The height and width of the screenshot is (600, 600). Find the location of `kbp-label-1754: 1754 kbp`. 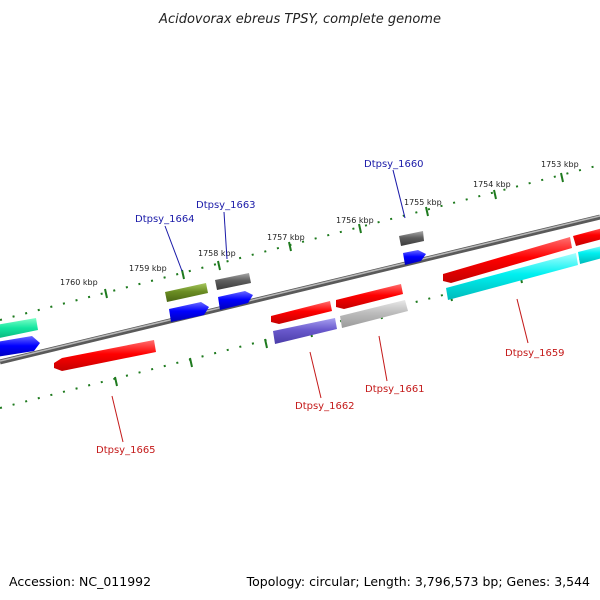

kbp-label-1754: 1754 kbp is located at coordinates (492, 184).